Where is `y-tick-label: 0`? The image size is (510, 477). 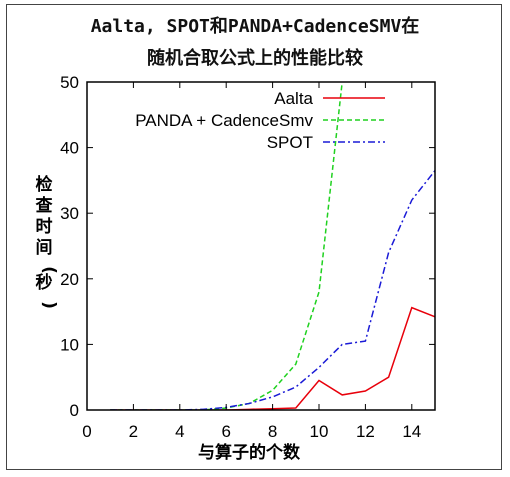 y-tick-label: 0 is located at coordinates (74, 410).